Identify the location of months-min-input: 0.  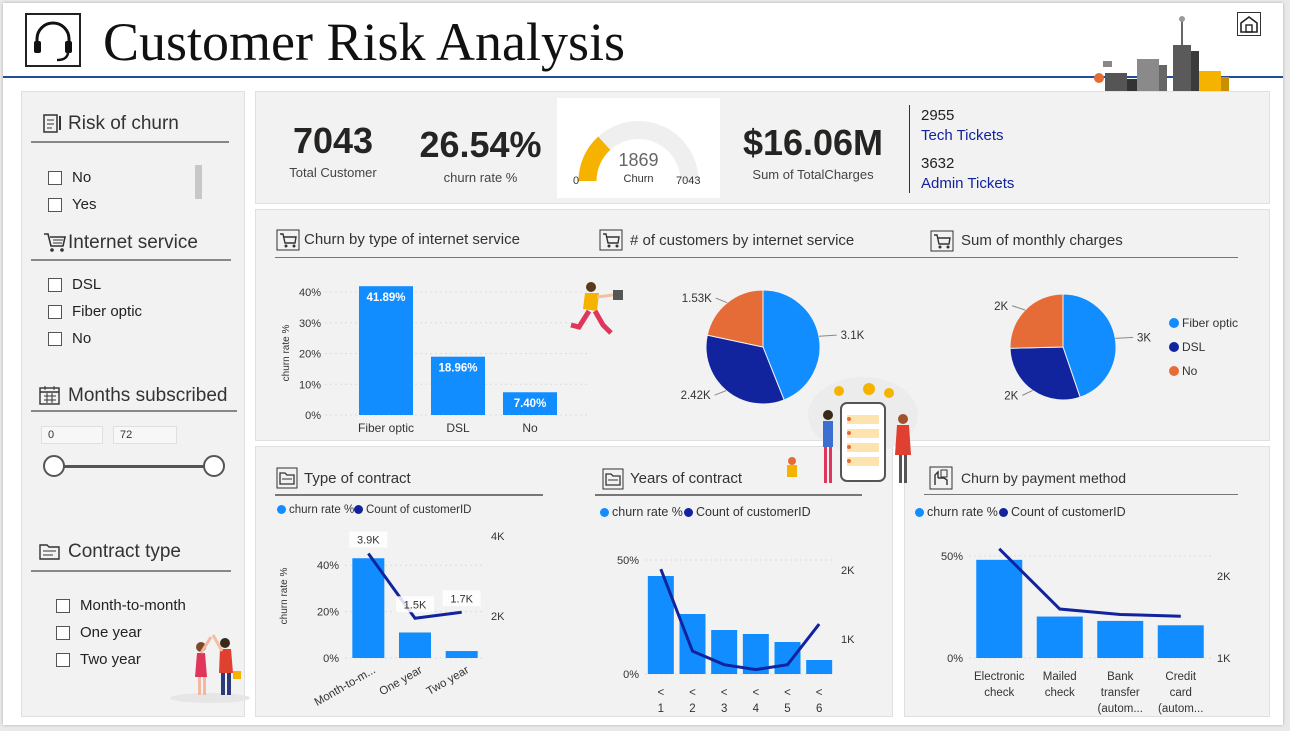
(72, 435).